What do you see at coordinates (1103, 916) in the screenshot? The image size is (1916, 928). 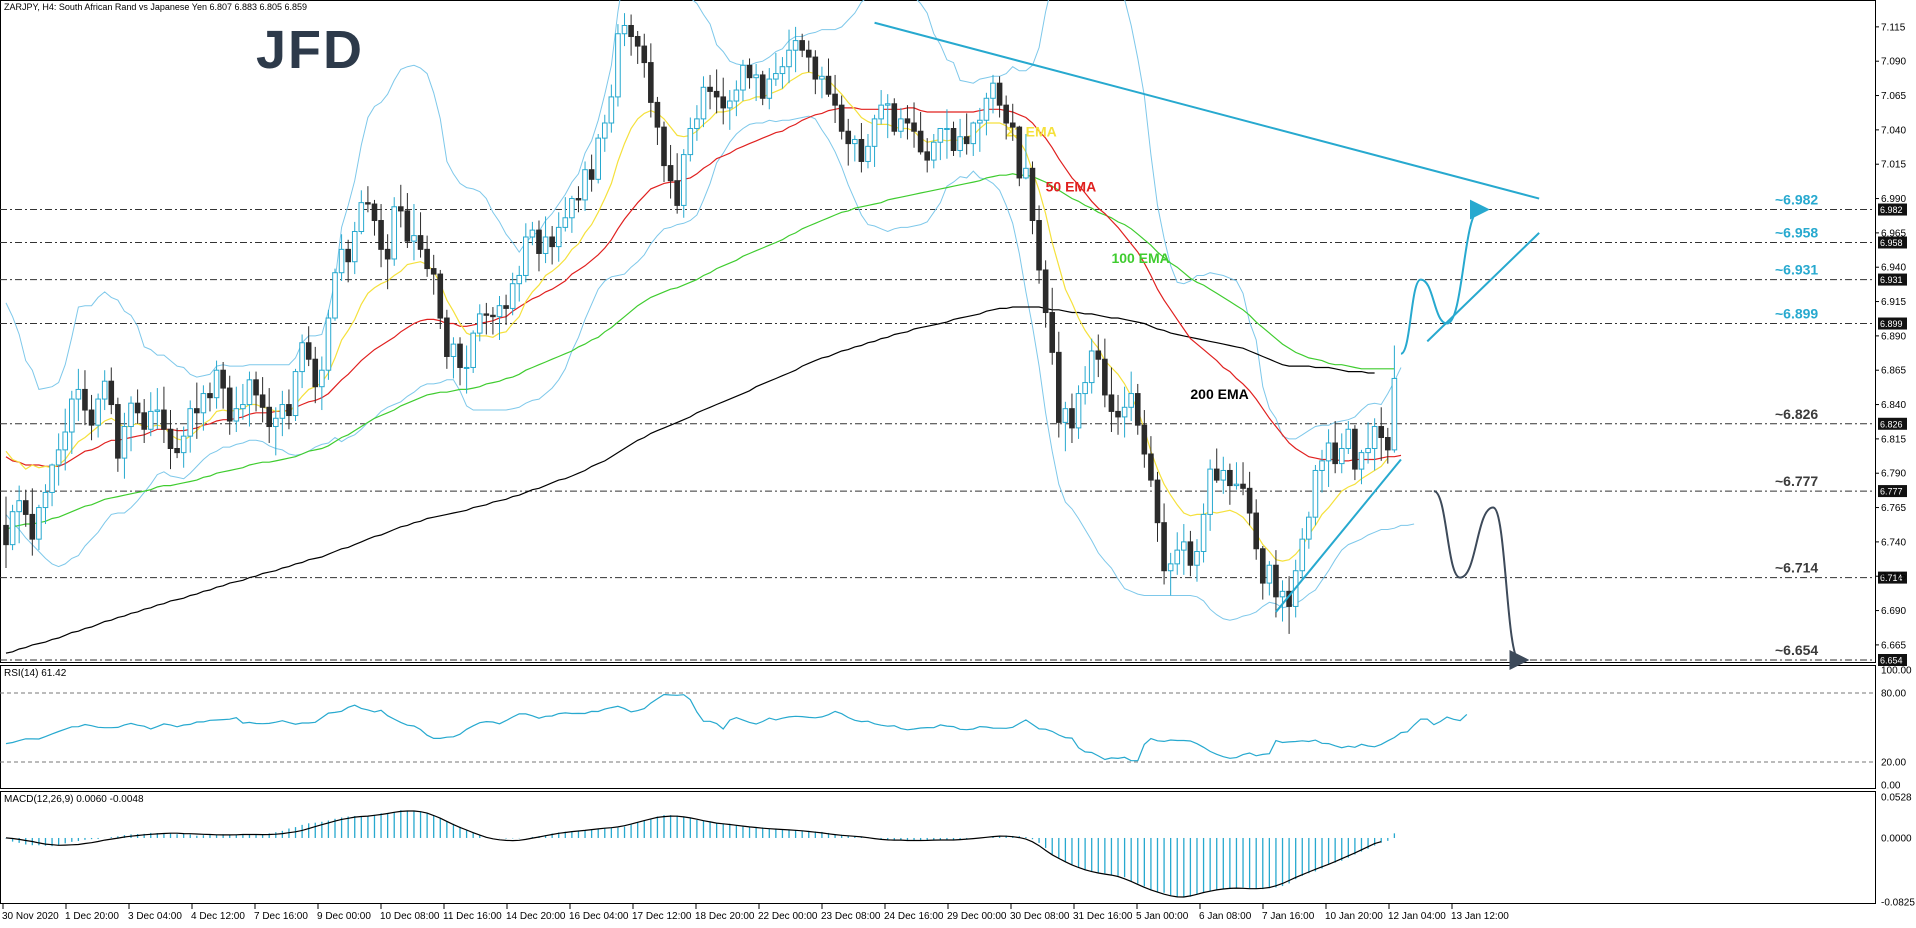 I see `time-tick-label: 31 Dec 16:00` at bounding box center [1103, 916].